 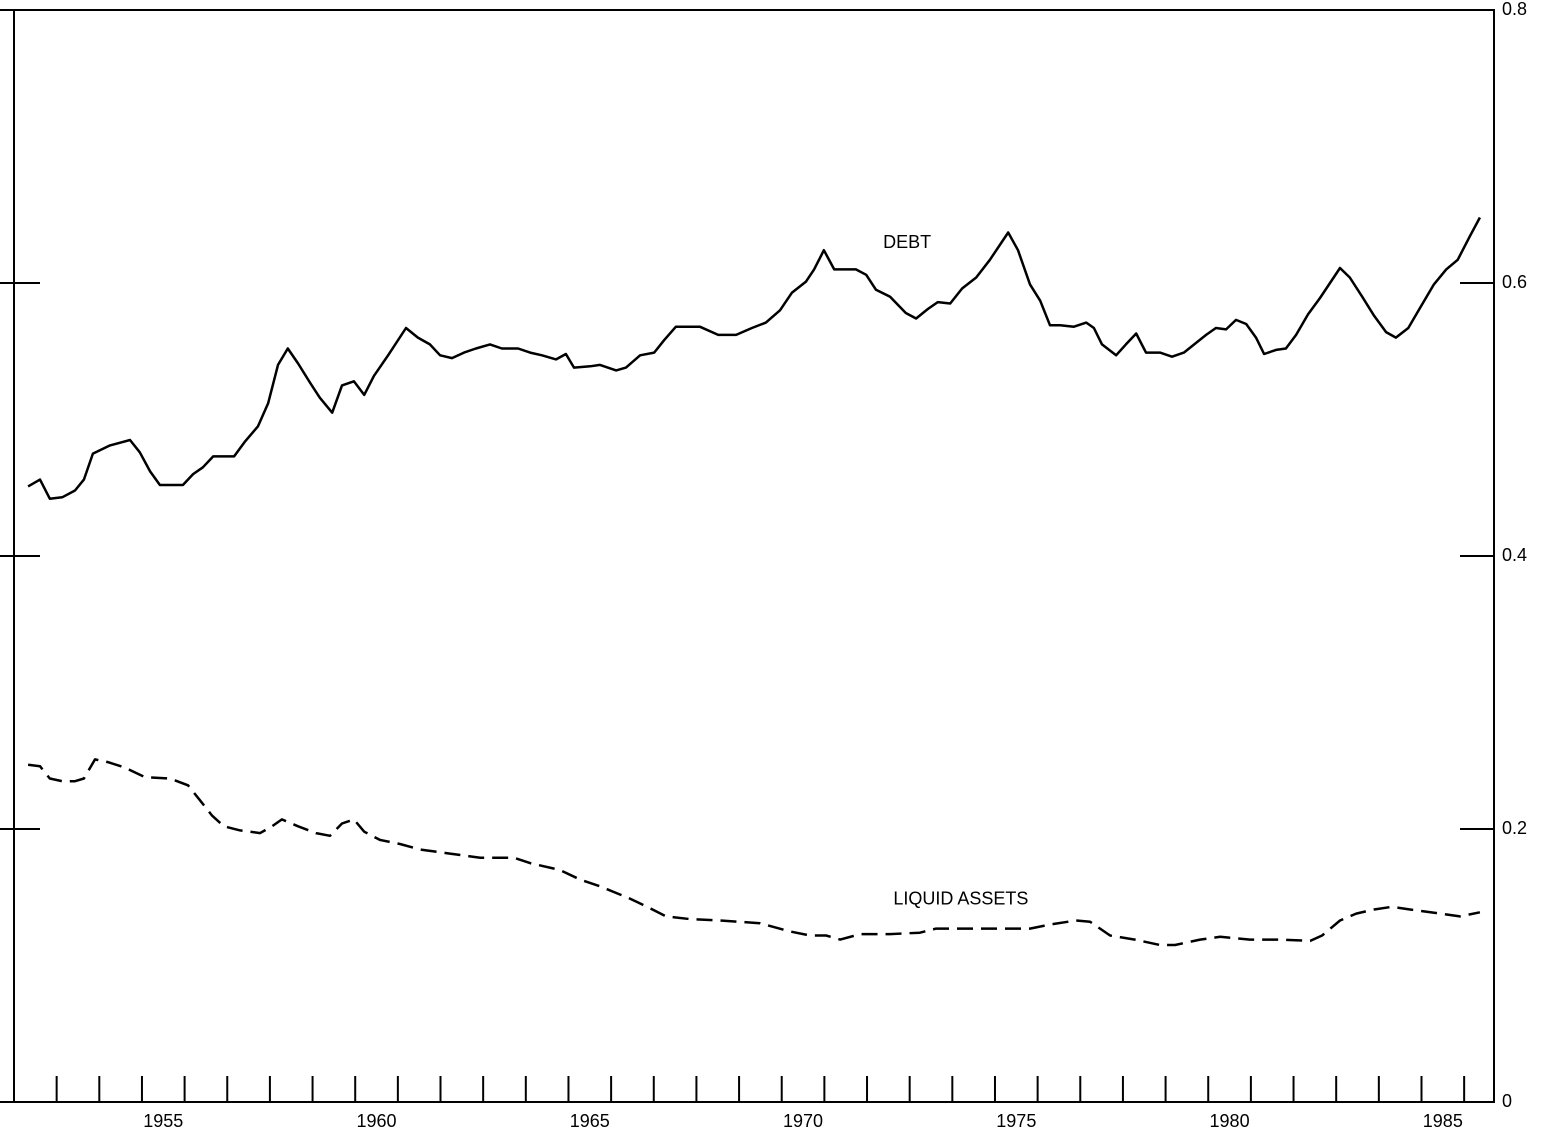 What do you see at coordinates (1514, 282) in the screenshot?
I see `y-tick-label: 0.6` at bounding box center [1514, 282].